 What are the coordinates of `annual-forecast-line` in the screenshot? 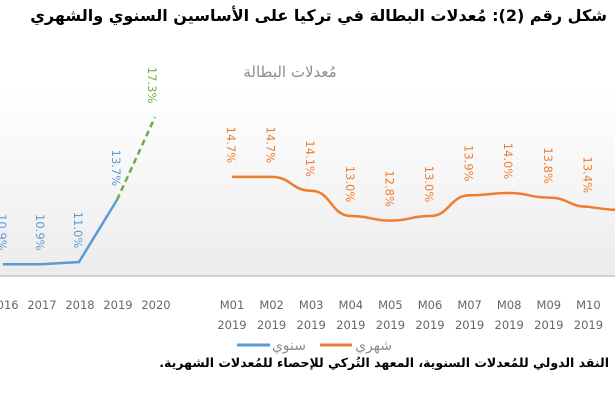 It's located at (136, 158).